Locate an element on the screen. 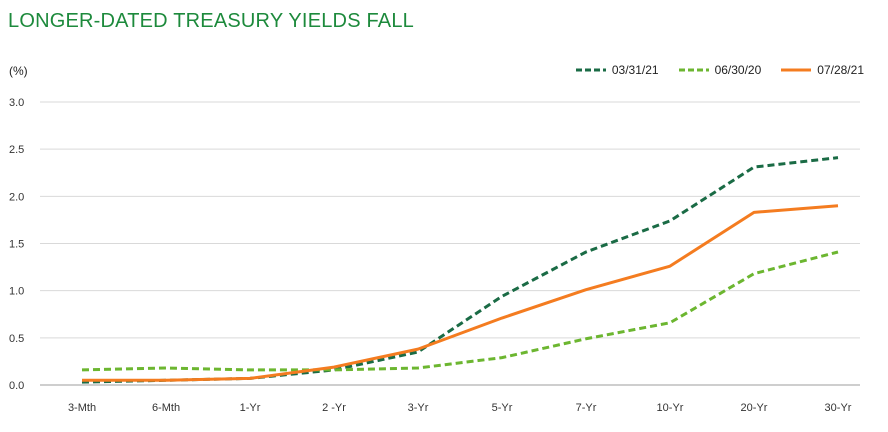 This screenshot has width=888, height=432. legend-item-06-30-20: 06/30/20 is located at coordinates (720, 70).